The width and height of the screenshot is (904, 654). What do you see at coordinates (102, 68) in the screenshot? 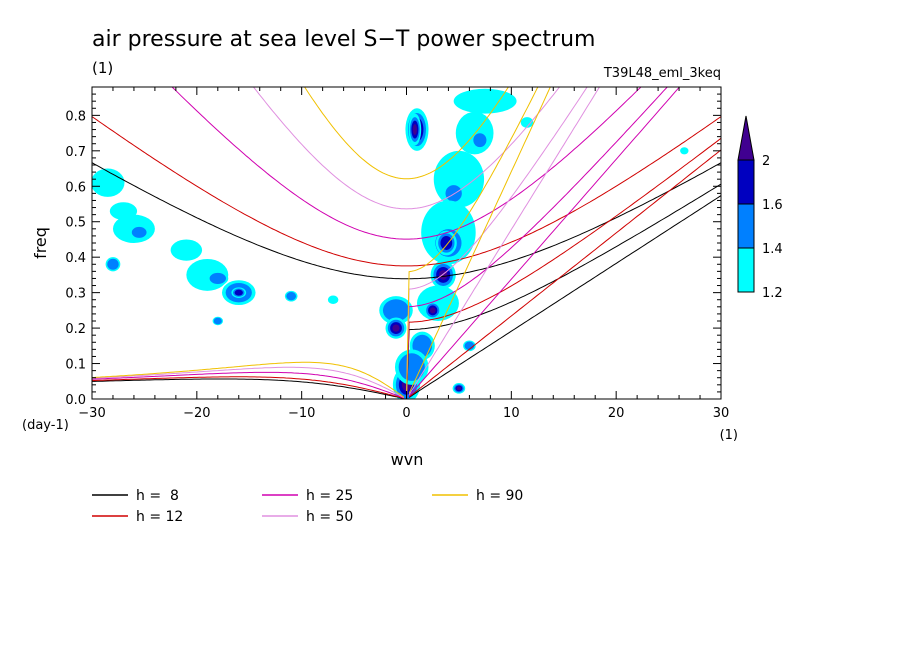
I see `chart-subtitle-left: (1)` at bounding box center [102, 68].